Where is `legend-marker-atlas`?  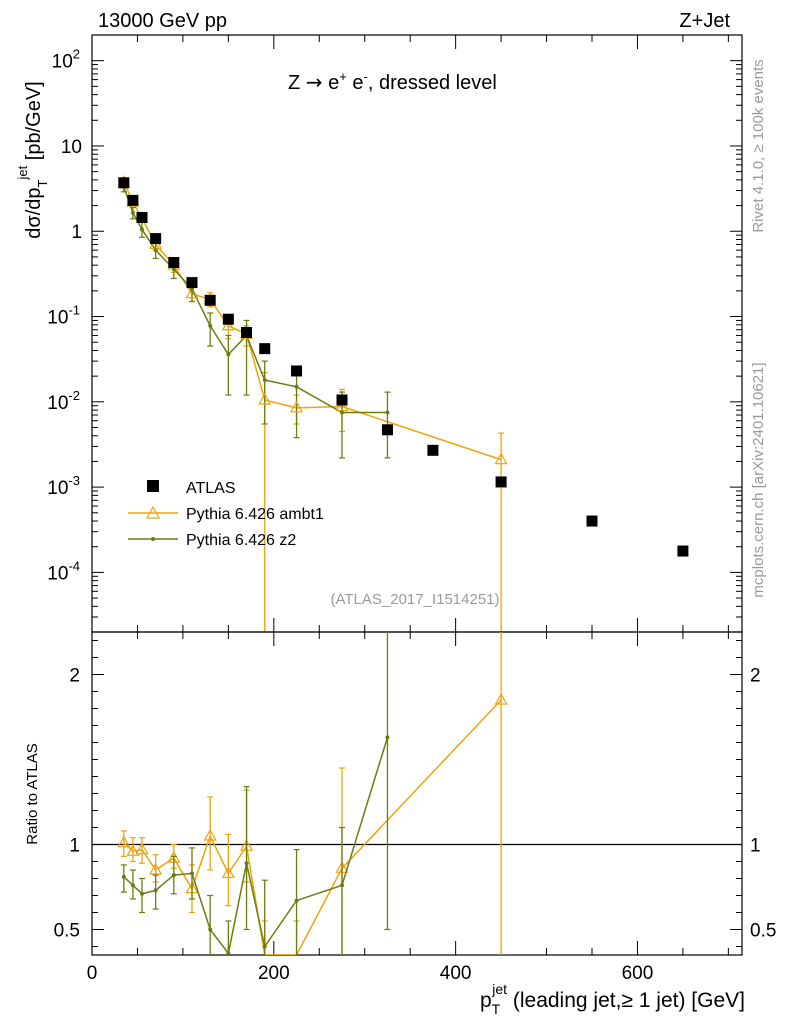
legend-marker-atlas is located at coordinates (153, 486).